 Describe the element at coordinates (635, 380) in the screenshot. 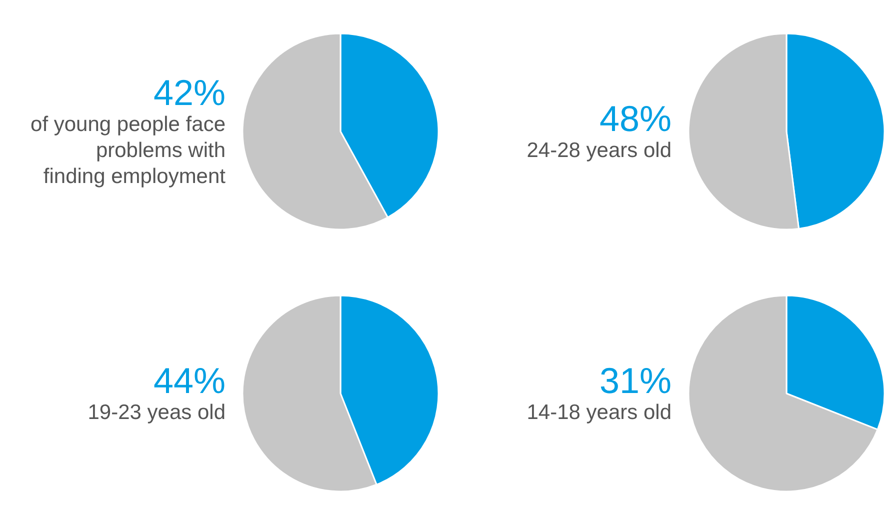

I see `text: 31%` at that location.